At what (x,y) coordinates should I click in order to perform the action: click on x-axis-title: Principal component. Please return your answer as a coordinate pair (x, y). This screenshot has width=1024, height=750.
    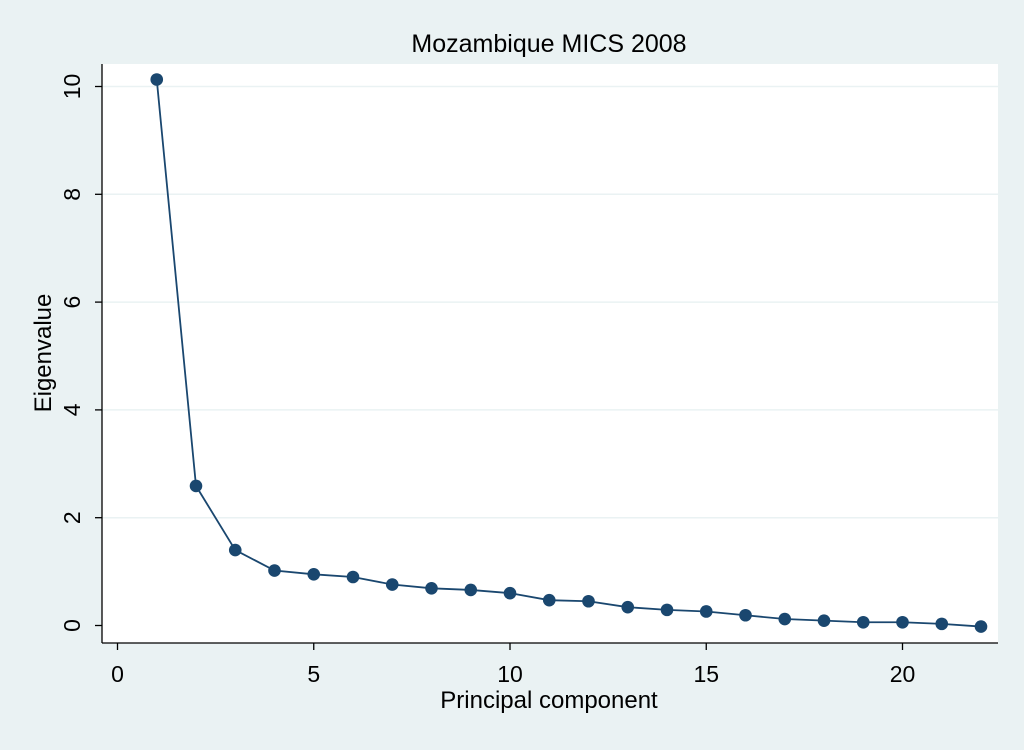
    Looking at the image, I should click on (549, 700).